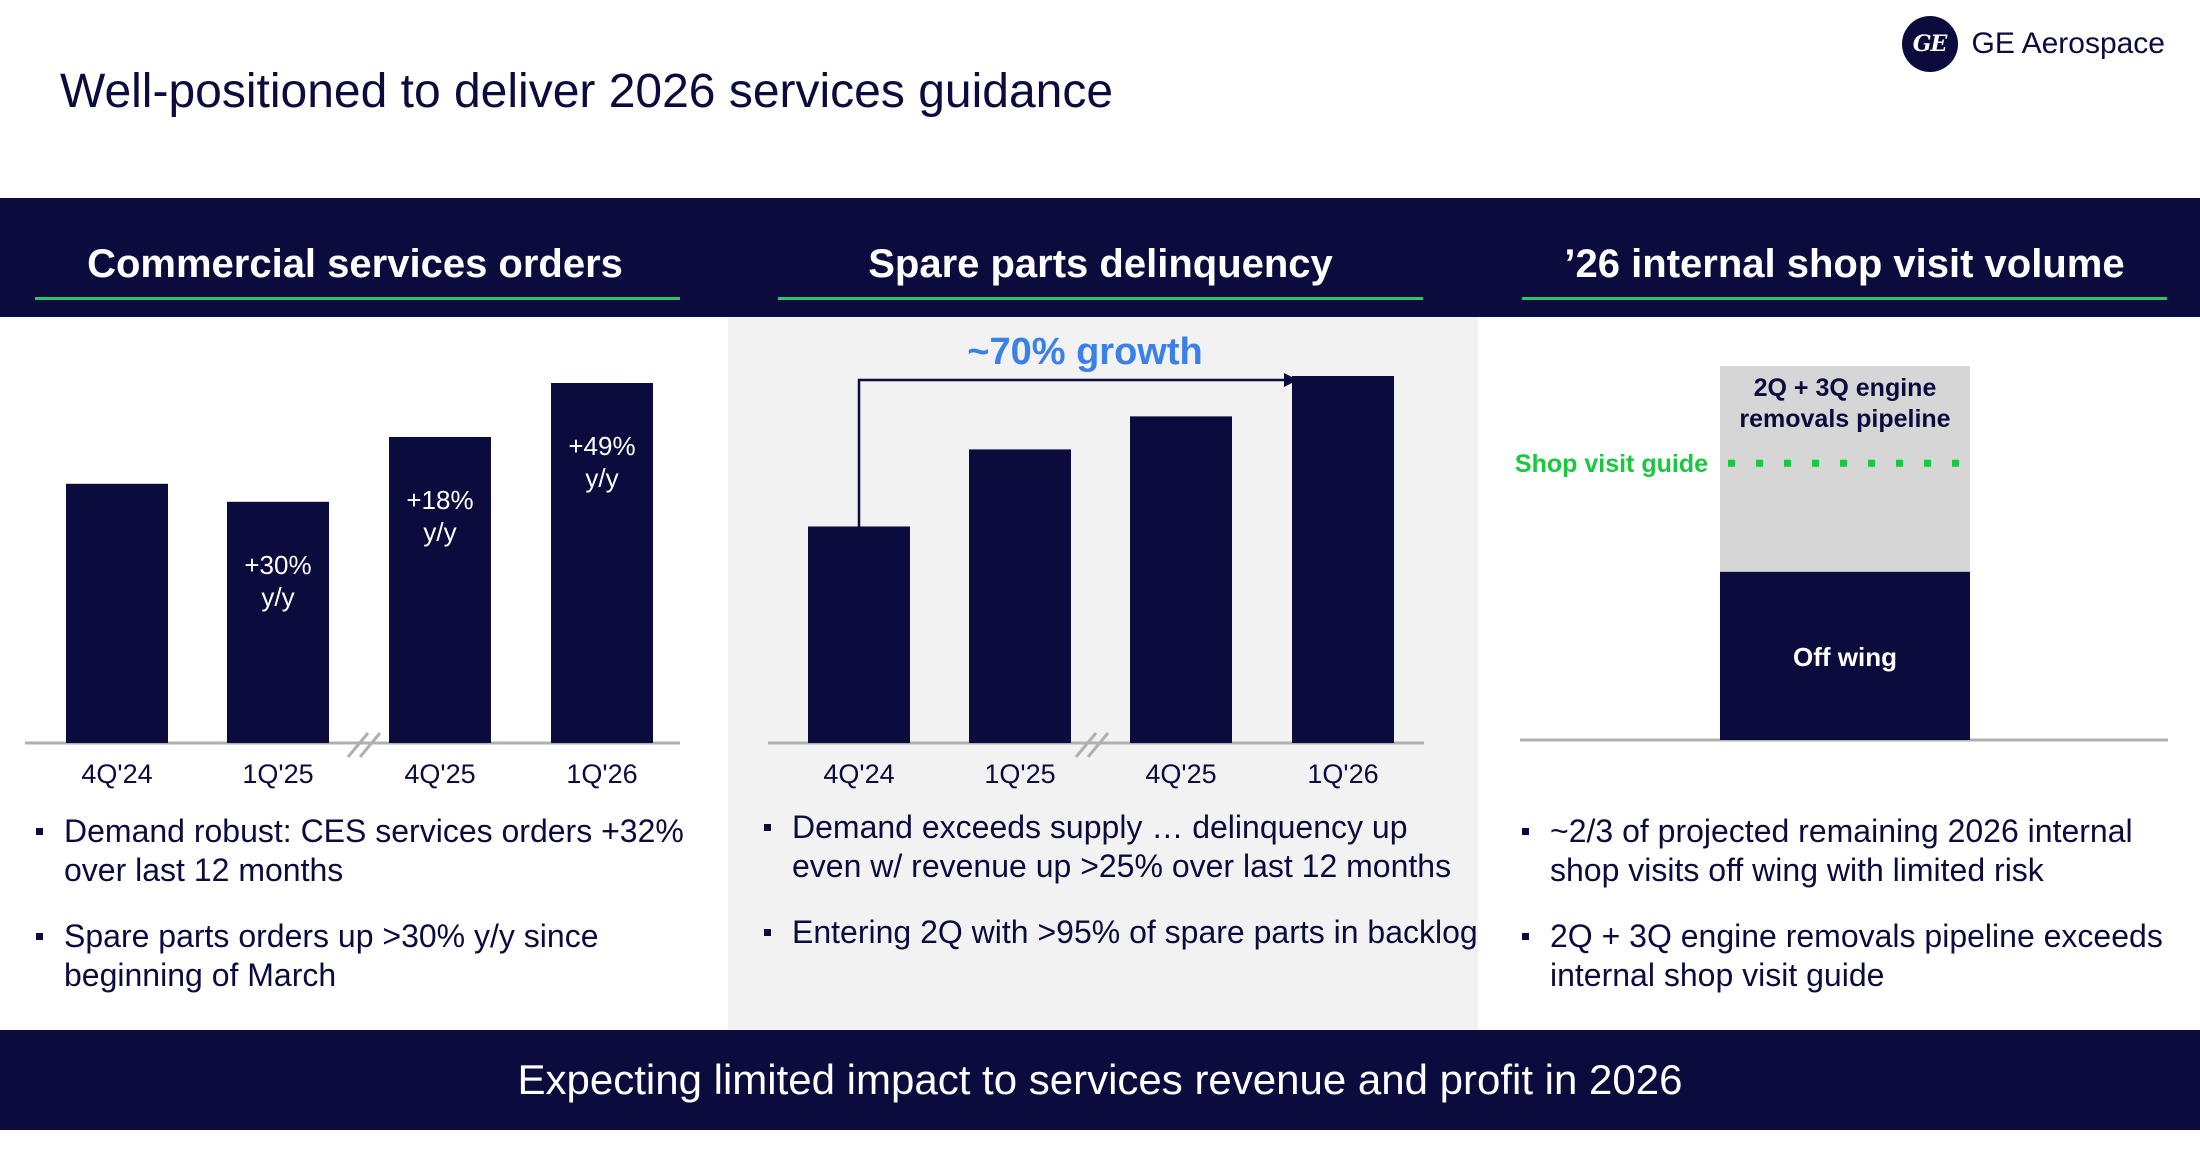 This screenshot has width=2200, height=1168. What do you see at coordinates (1844, 403) in the screenshot?
I see `pipeline-label: 2Q + 3Q engine removals pipeline` at bounding box center [1844, 403].